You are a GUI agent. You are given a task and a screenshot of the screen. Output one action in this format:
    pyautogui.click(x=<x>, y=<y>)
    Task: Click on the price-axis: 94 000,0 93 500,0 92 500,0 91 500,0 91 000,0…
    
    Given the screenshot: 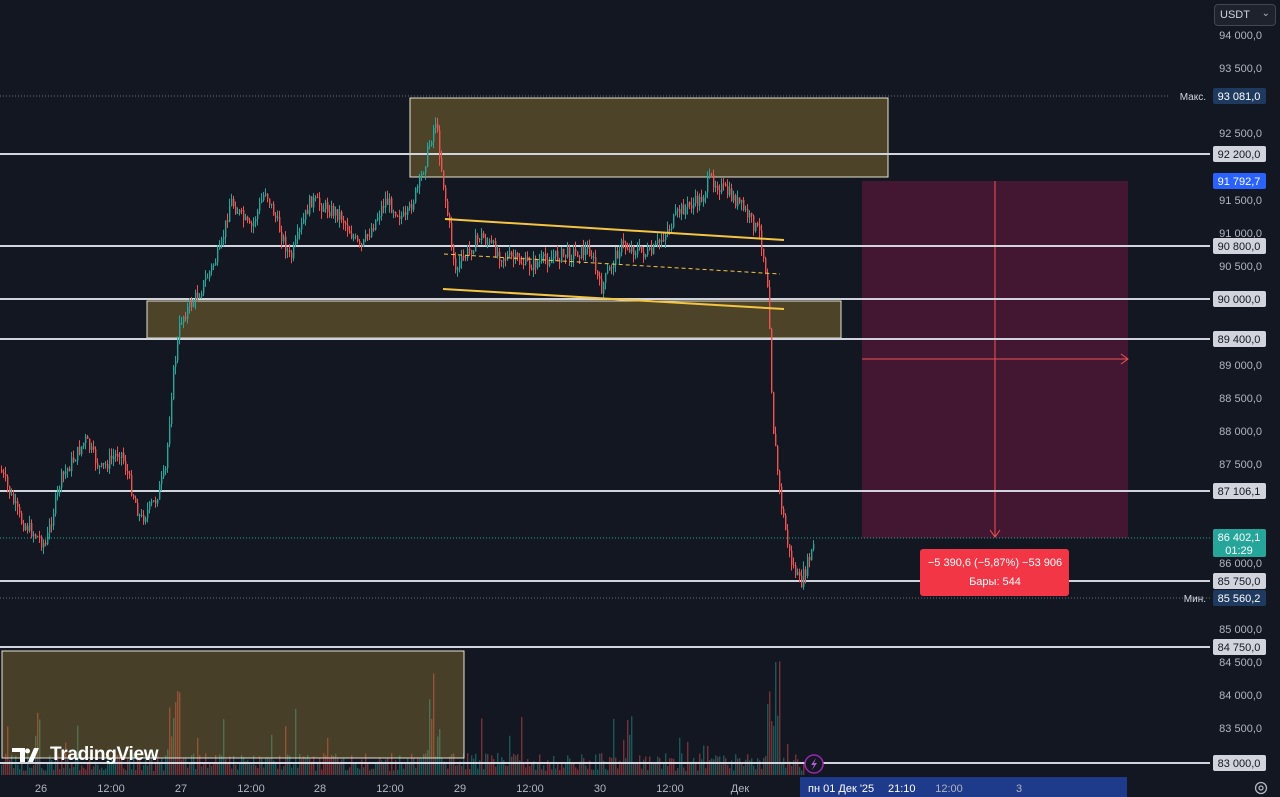 What is the action you would take?
    pyautogui.click(x=1225, y=387)
    